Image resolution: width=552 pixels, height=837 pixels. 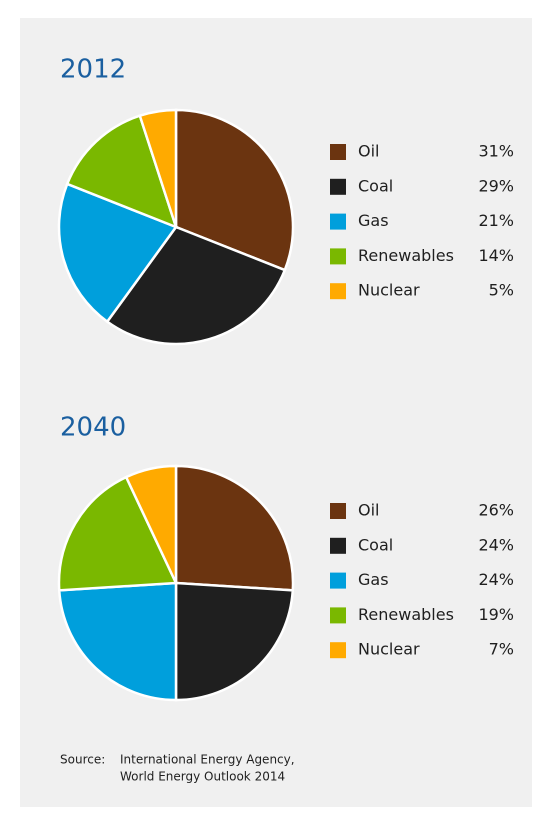 I want to click on legend-value: 14%, so click(x=496, y=255).